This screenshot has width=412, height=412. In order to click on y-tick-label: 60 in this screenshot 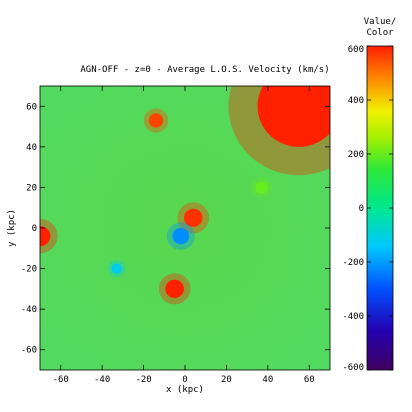, I will do `click(31, 107)`.